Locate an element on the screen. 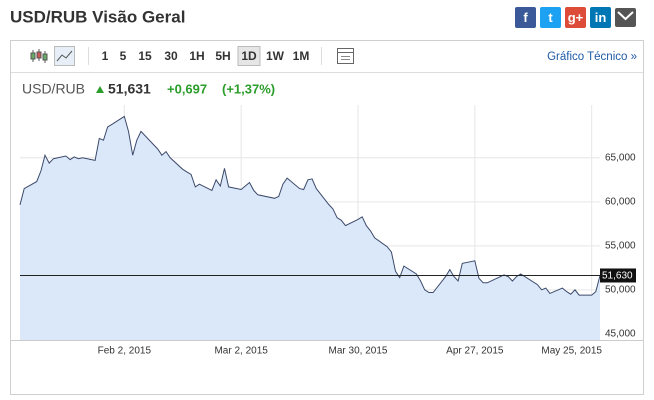 The height and width of the screenshot is (400, 654). line-icon-glyph is located at coordinates (64, 56).